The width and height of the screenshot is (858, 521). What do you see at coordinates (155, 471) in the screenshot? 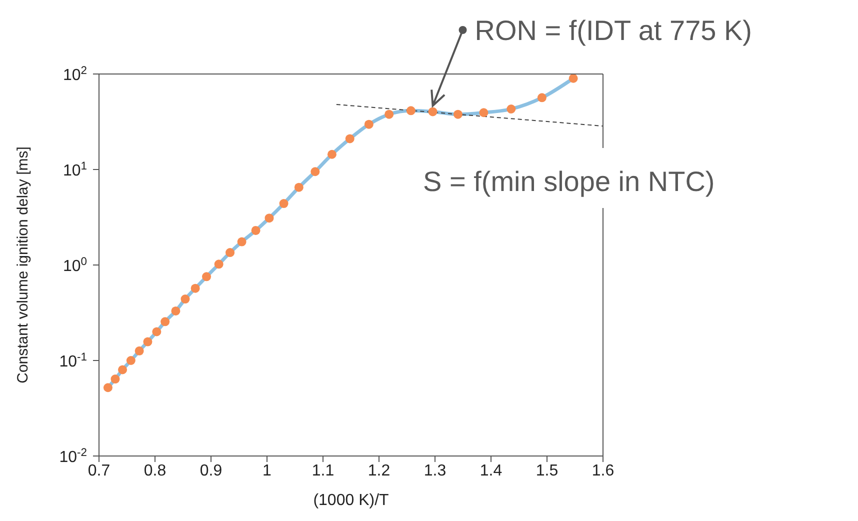
I see `x-tick-label: 0.8` at bounding box center [155, 471].